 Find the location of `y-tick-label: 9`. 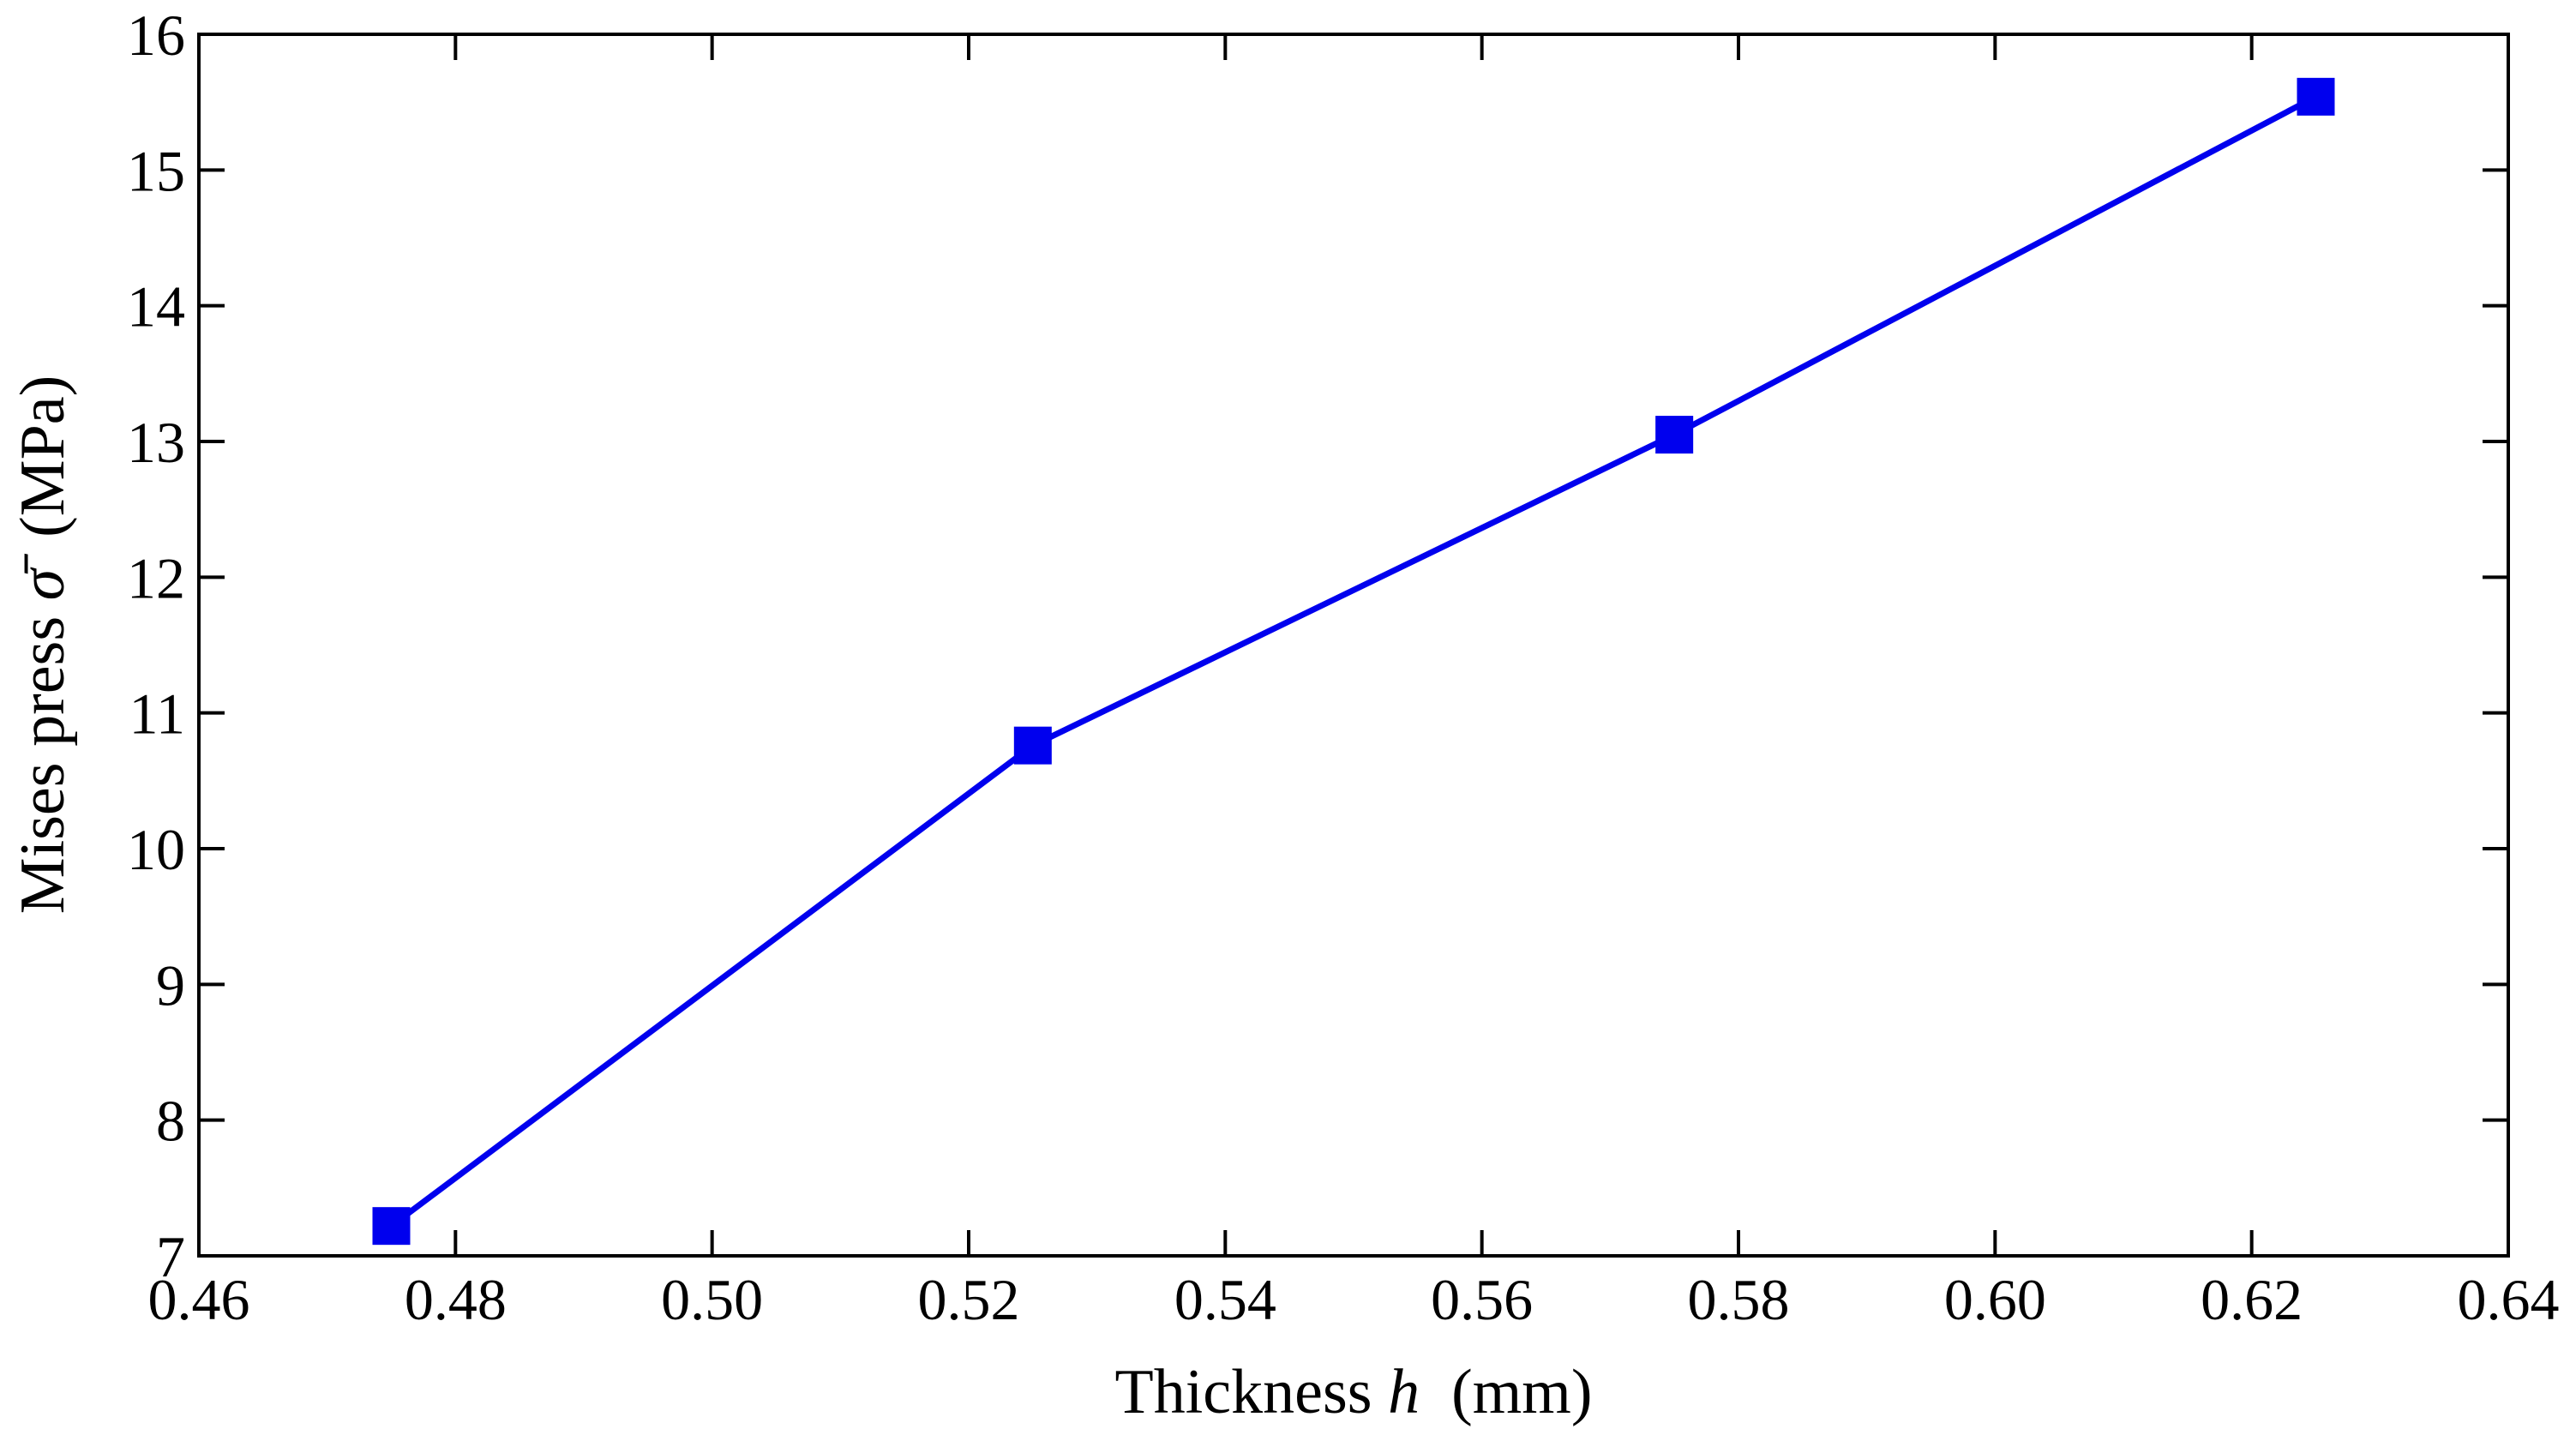

y-tick-label: 9 is located at coordinates (170, 985).